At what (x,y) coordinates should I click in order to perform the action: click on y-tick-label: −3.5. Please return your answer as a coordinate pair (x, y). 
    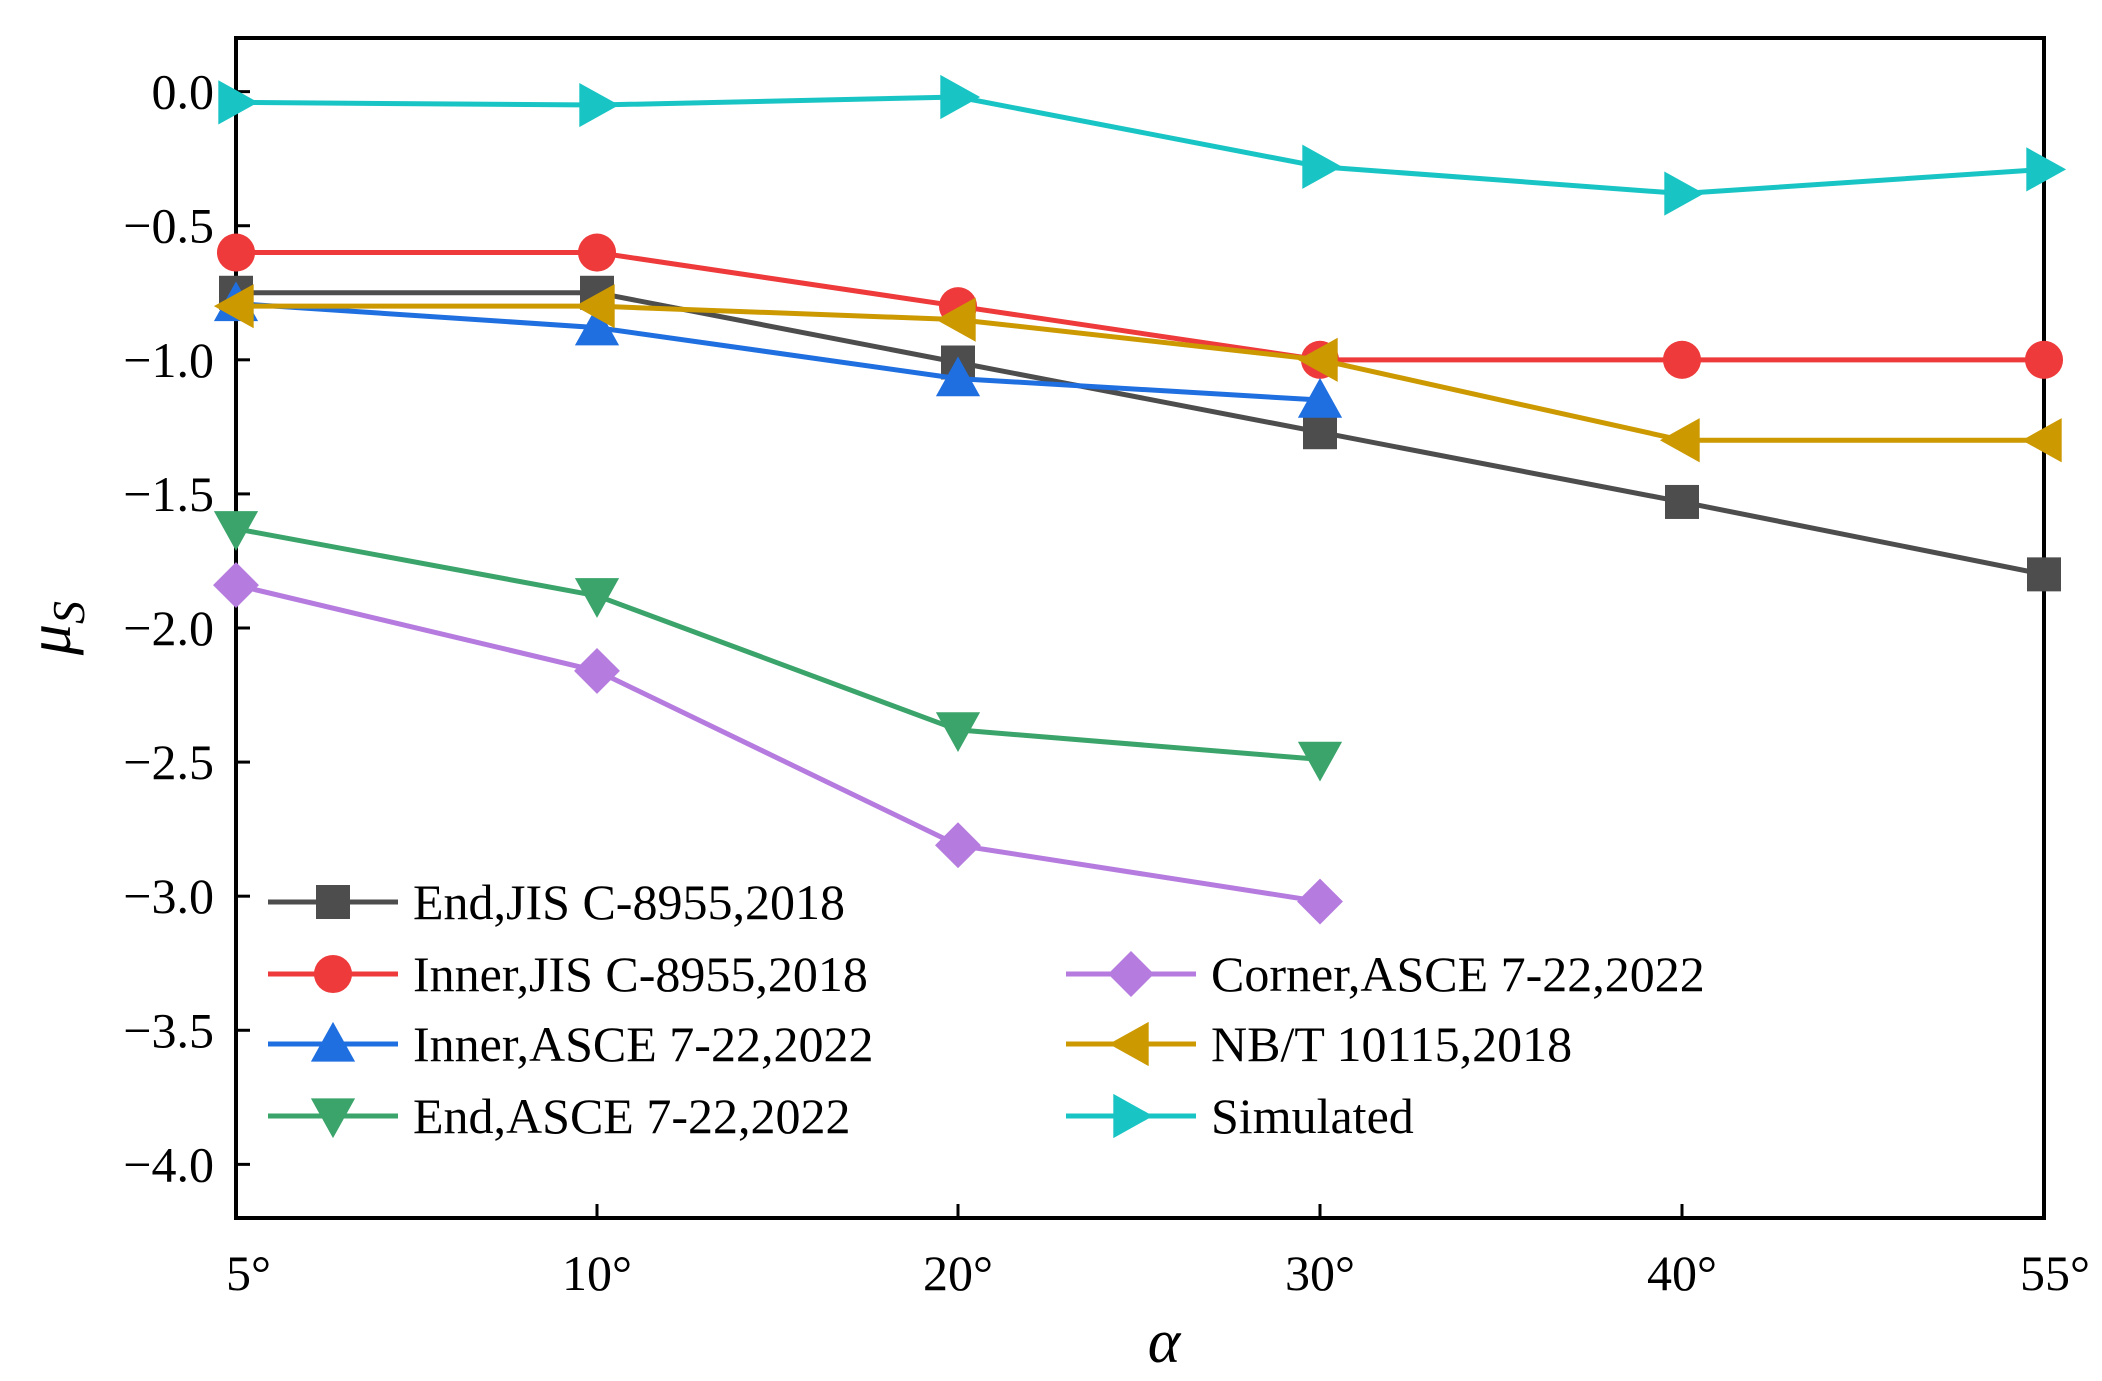
    Looking at the image, I should click on (168, 1030).